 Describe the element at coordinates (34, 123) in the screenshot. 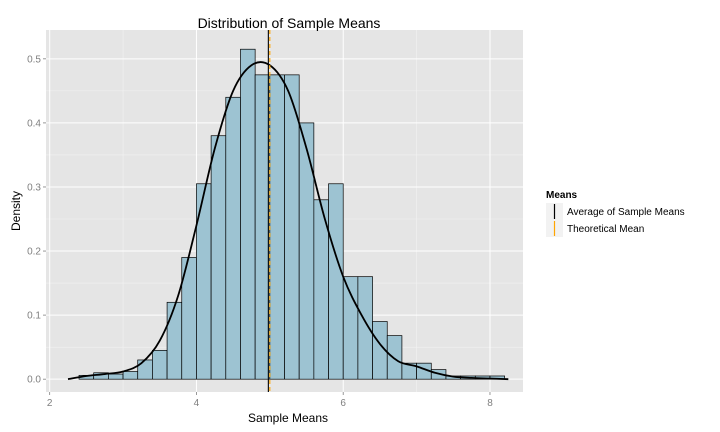

I see `y-tick-label: 0.4` at that location.